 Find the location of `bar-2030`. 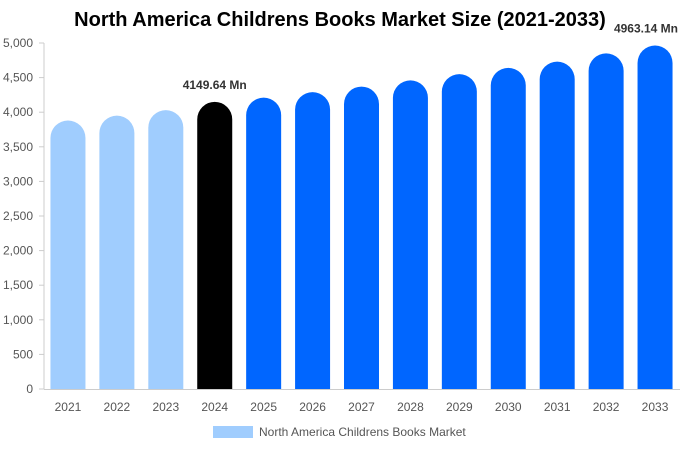

bar-2030 is located at coordinates (508, 228).